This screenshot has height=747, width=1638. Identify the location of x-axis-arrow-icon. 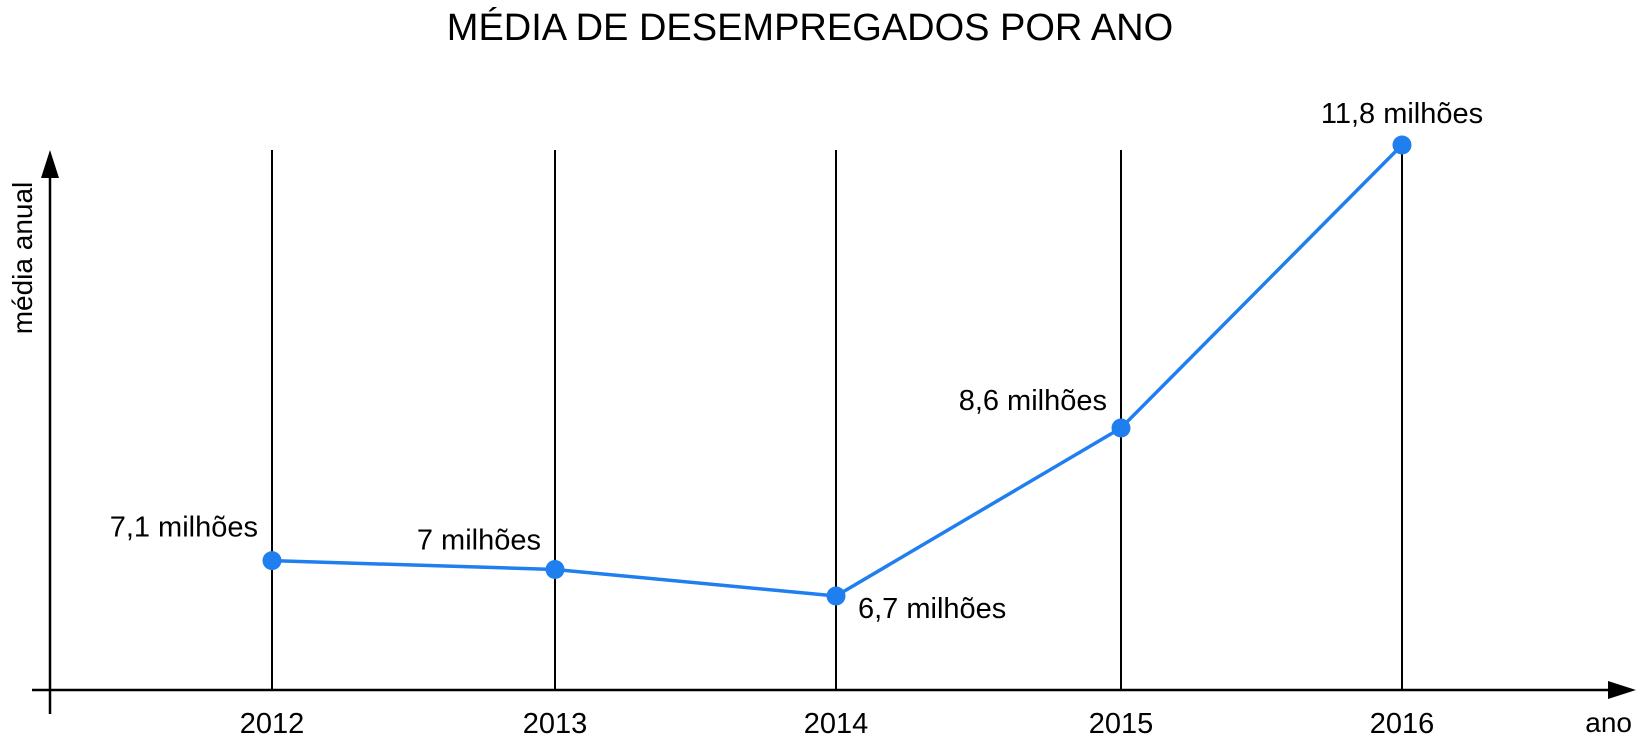
(1622, 690).